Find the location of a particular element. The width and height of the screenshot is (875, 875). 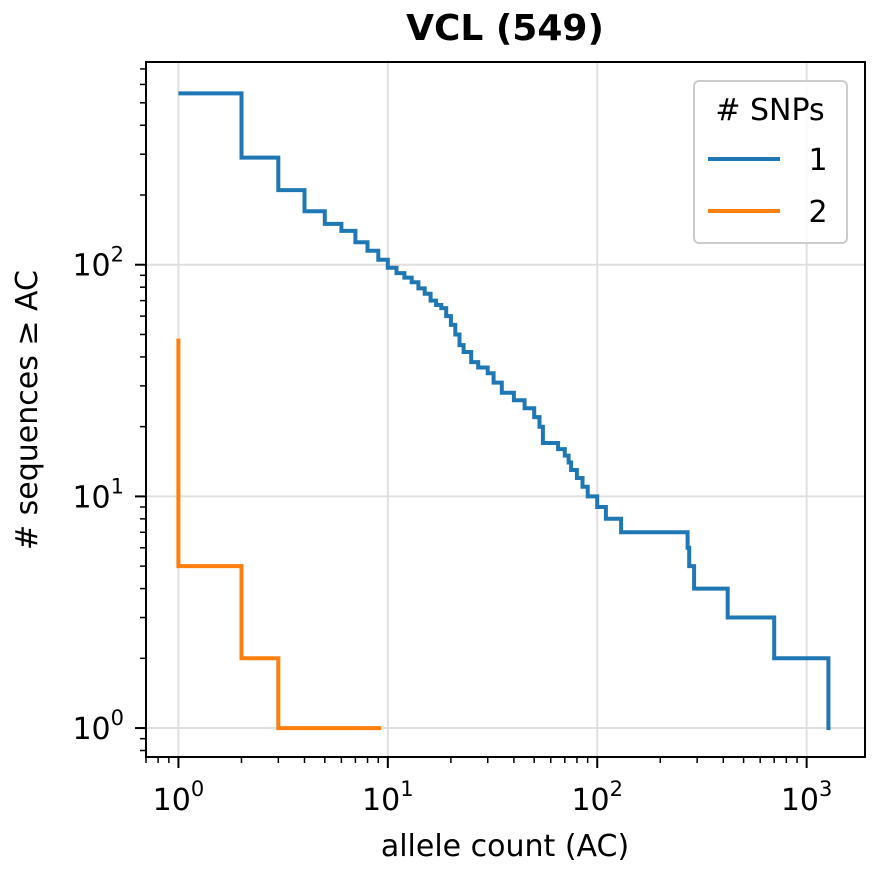

legend-box is located at coordinates (770, 162).